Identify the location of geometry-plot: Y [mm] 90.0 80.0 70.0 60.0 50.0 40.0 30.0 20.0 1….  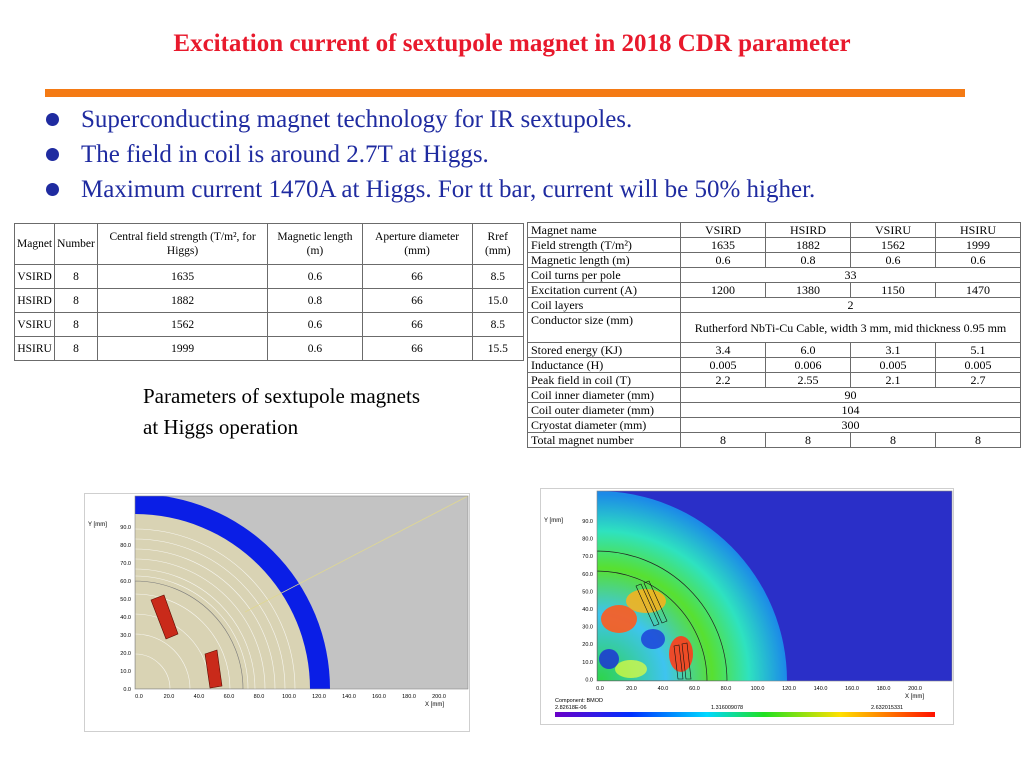
(278, 601).